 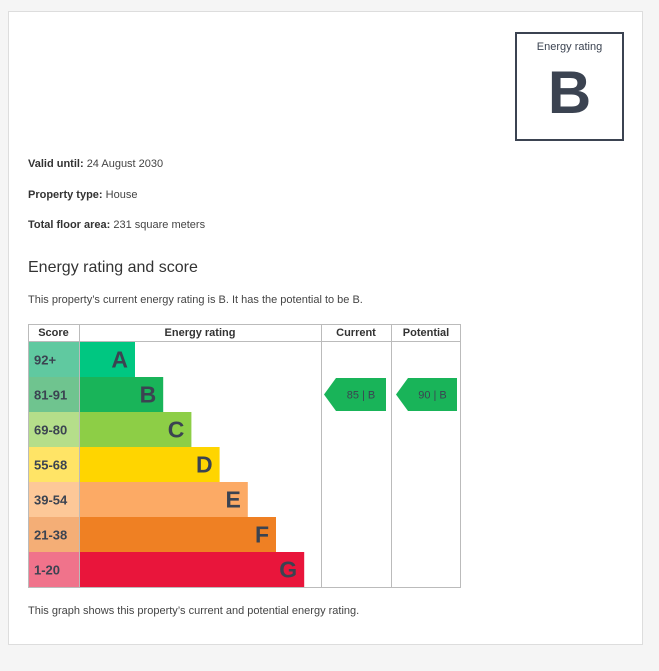 I want to click on potential-label: 90 | B, so click(x=432, y=396).